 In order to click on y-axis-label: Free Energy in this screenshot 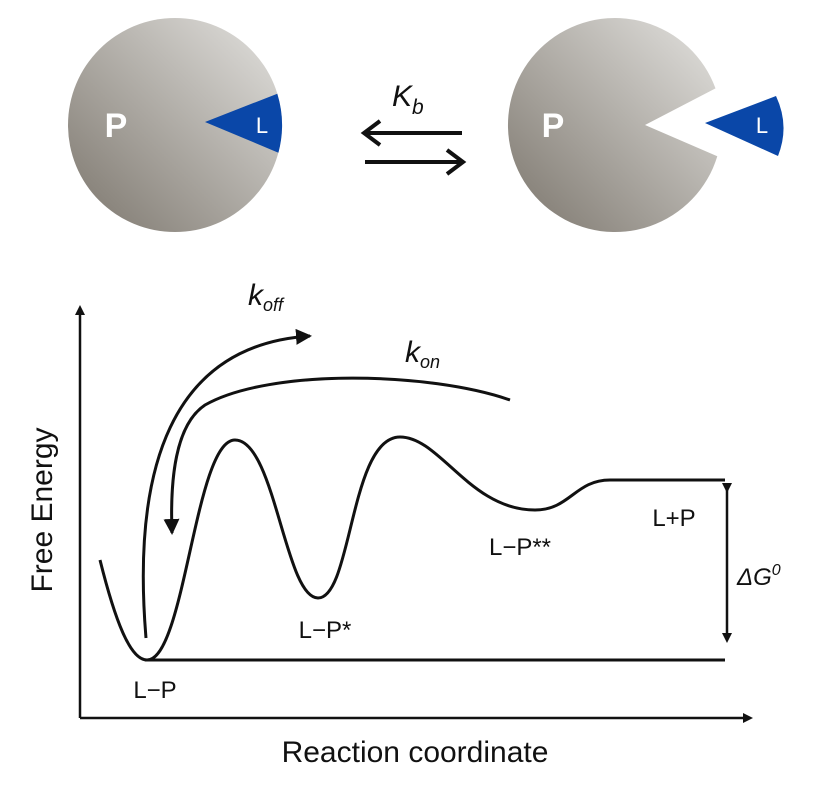, I will do `click(42, 509)`.